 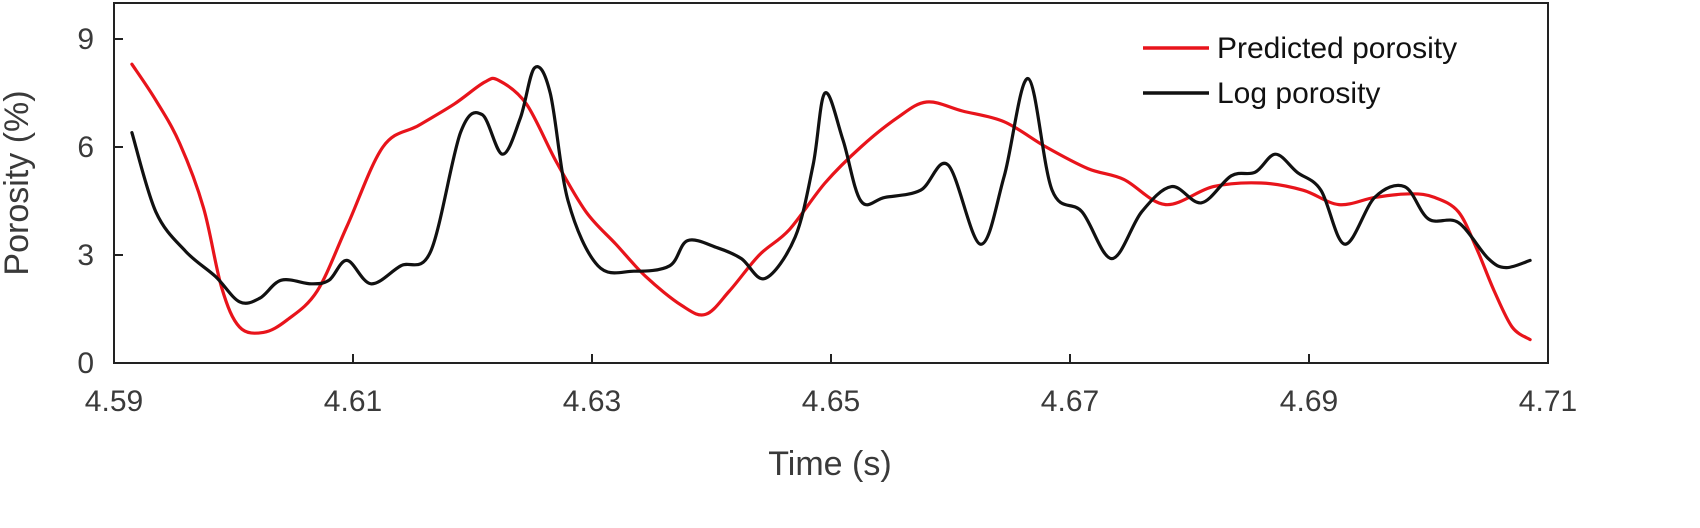 I want to click on x-axis: 4.59 4.61 4.63 4.65 4.67 4.69 4.71, so click(x=831, y=386).